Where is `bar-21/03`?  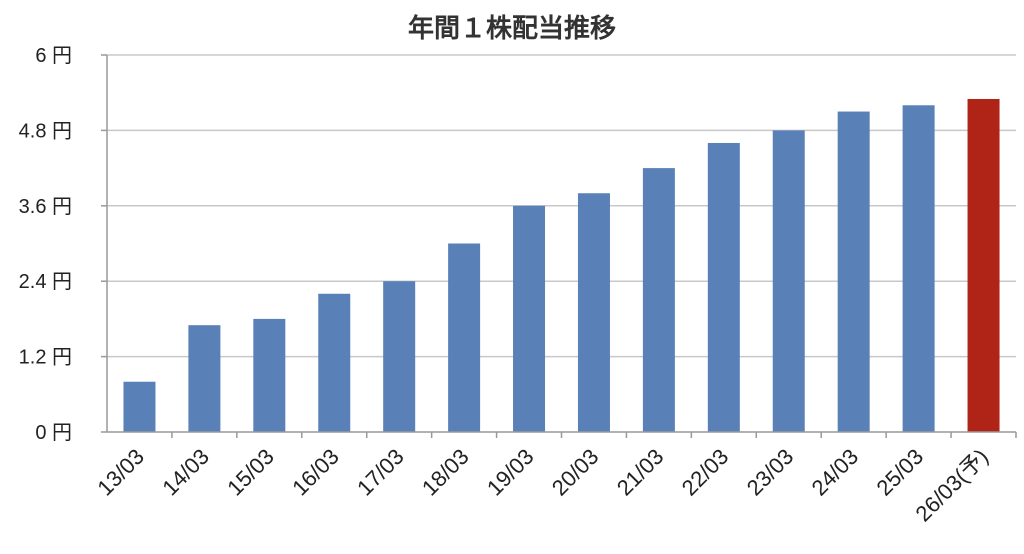
bar-21/03 is located at coordinates (658, 300).